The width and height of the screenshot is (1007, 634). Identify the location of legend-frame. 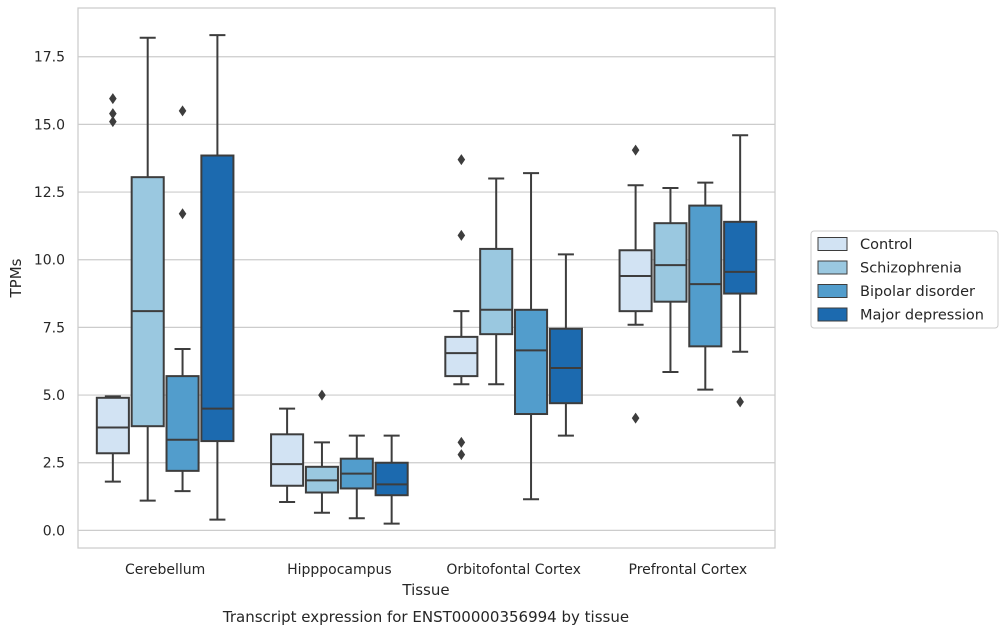
(904, 279).